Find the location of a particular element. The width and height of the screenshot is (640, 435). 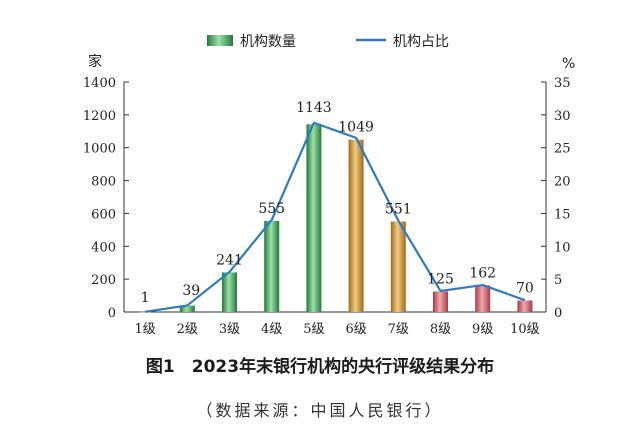

left-tick-label: 200 is located at coordinates (103, 280).